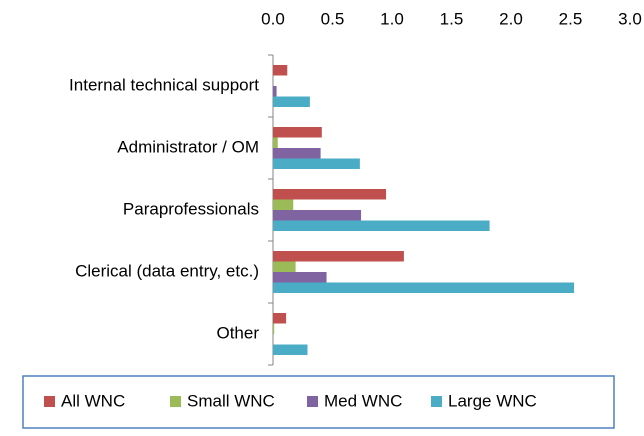  I want to click on legend, so click(318, 402).